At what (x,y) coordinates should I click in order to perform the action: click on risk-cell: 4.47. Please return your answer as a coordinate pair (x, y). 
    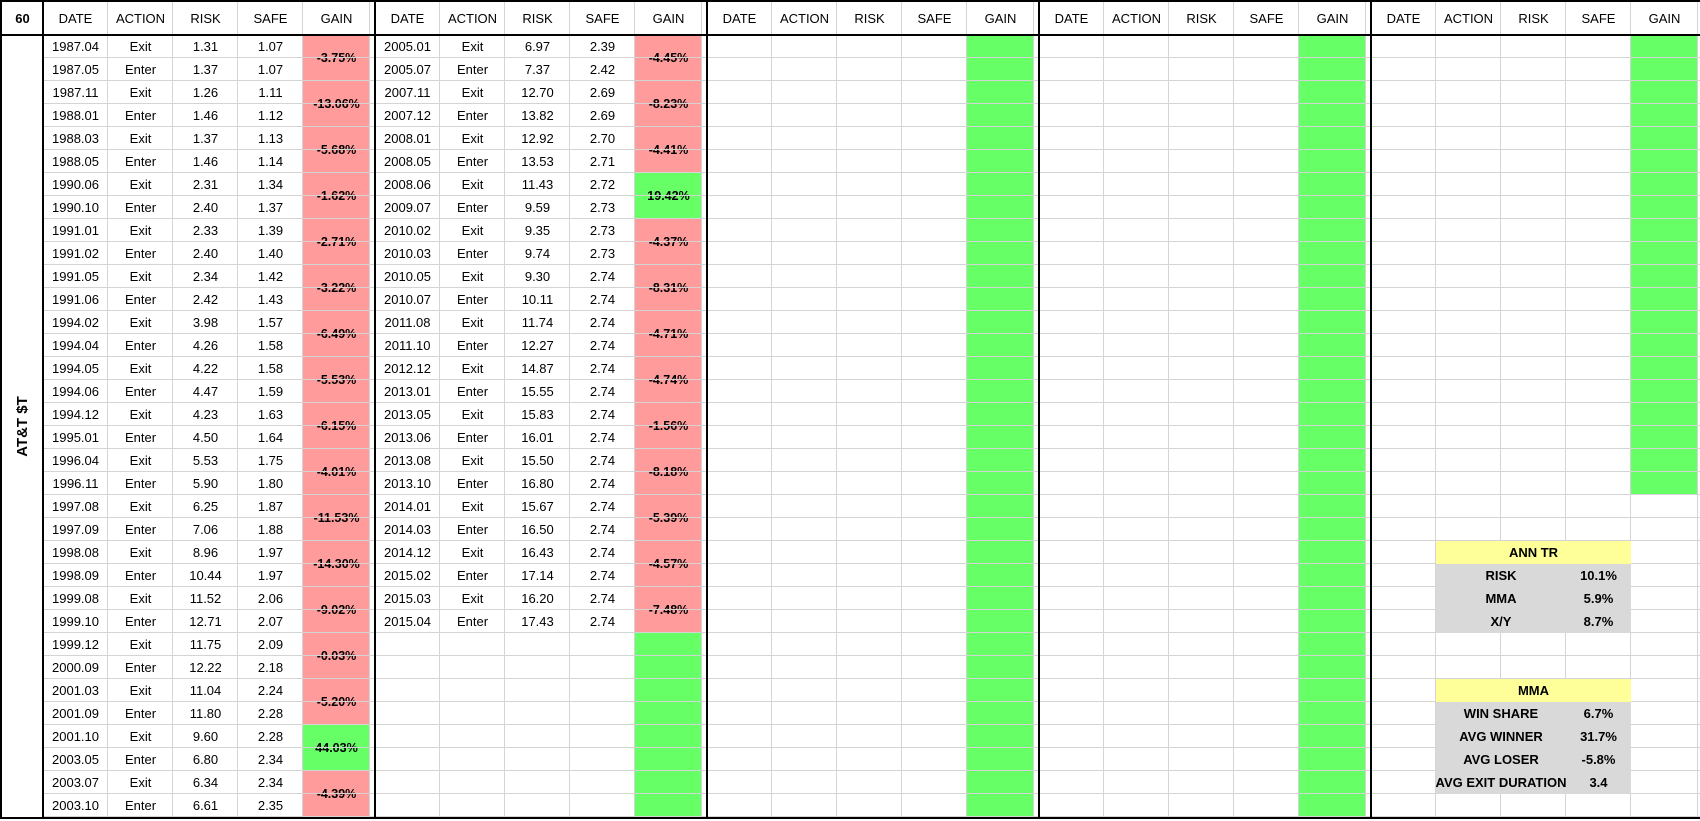
    Looking at the image, I should click on (205, 391).